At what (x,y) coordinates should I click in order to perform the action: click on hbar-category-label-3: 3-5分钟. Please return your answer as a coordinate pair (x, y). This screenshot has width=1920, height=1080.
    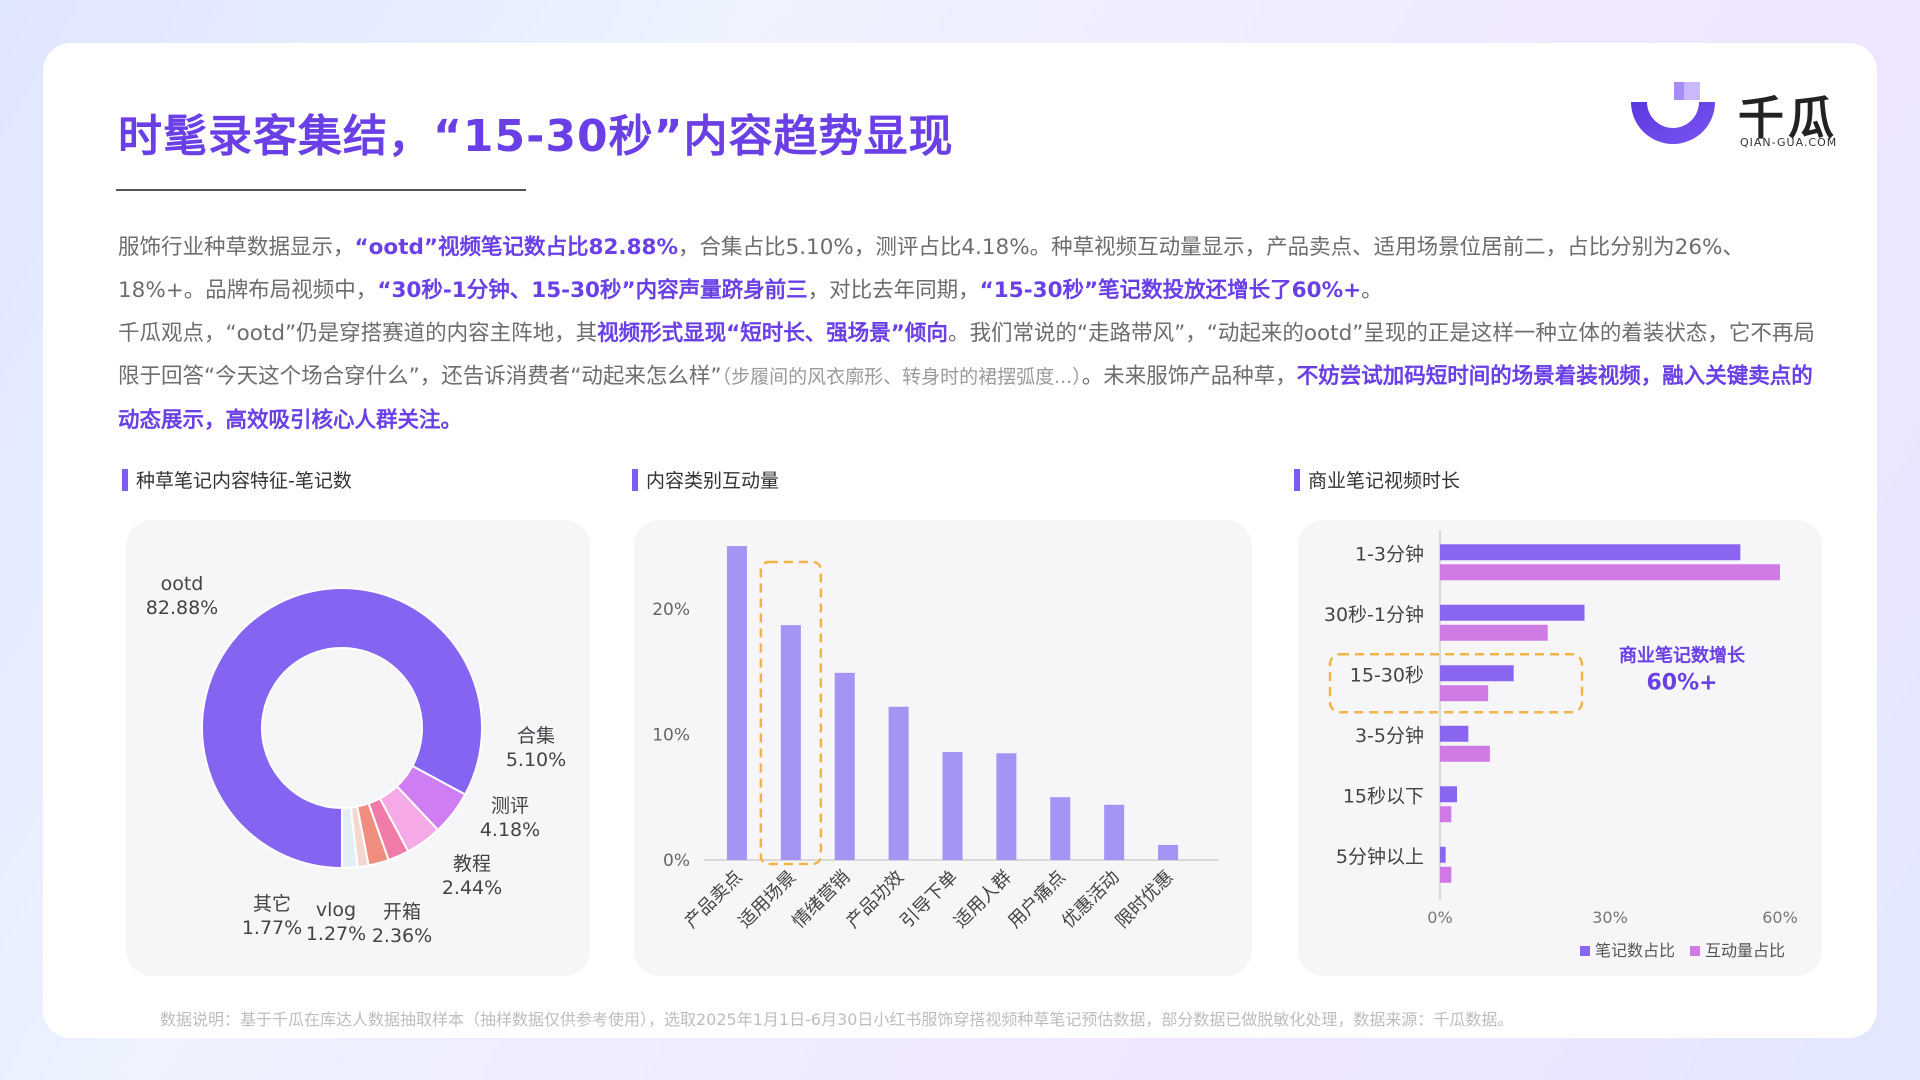
    Looking at the image, I should click on (1389, 736).